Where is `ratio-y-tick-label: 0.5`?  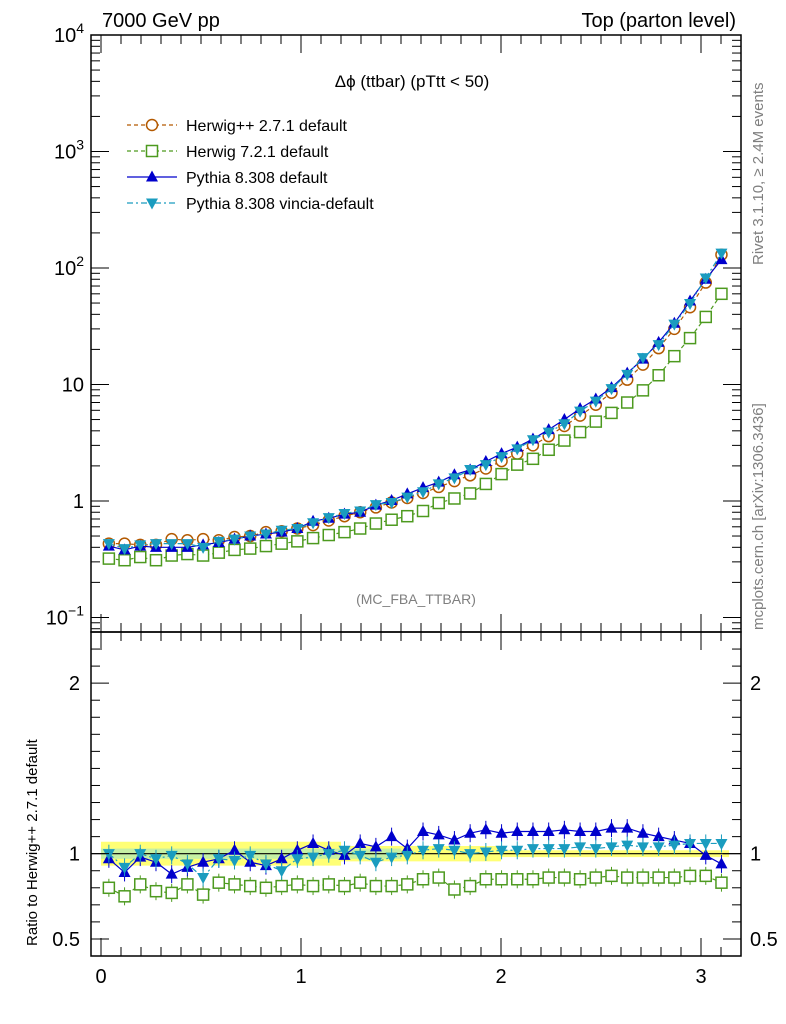
ratio-y-tick-label: 0.5 is located at coordinates (66, 940).